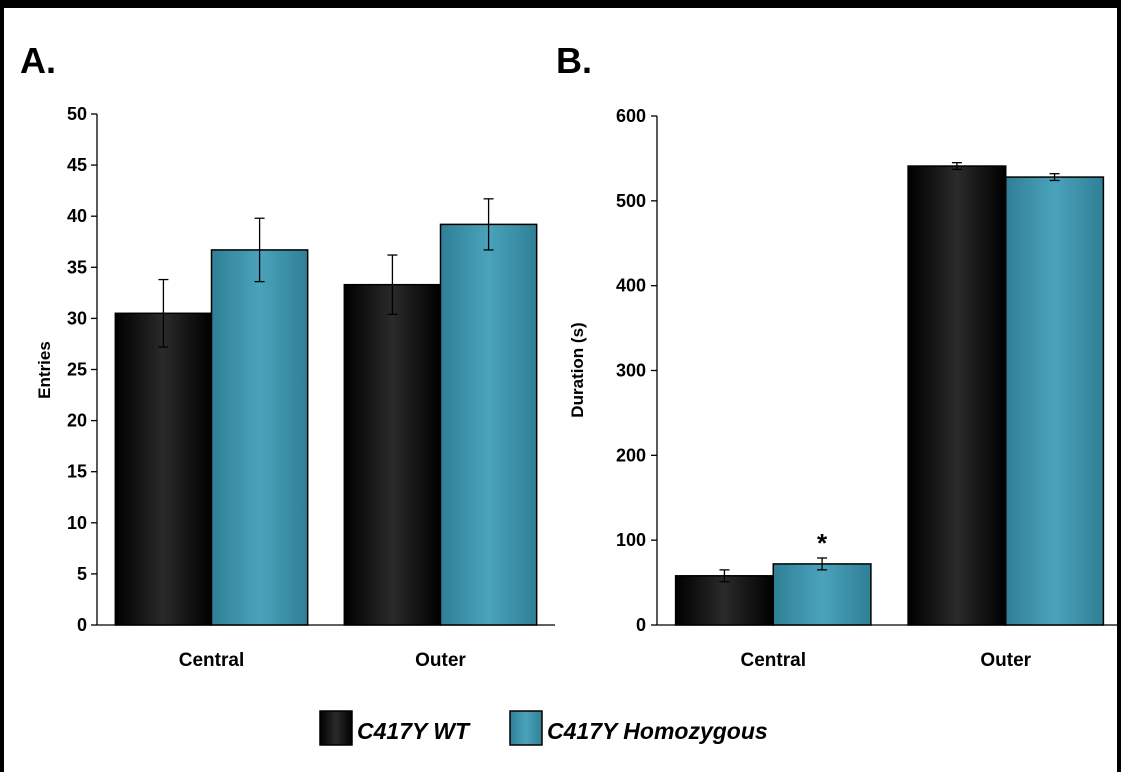 This screenshot has width=1121, height=772. Describe the element at coordinates (631, 371) in the screenshot. I see `panel-b-y-tick-label: 300` at that location.